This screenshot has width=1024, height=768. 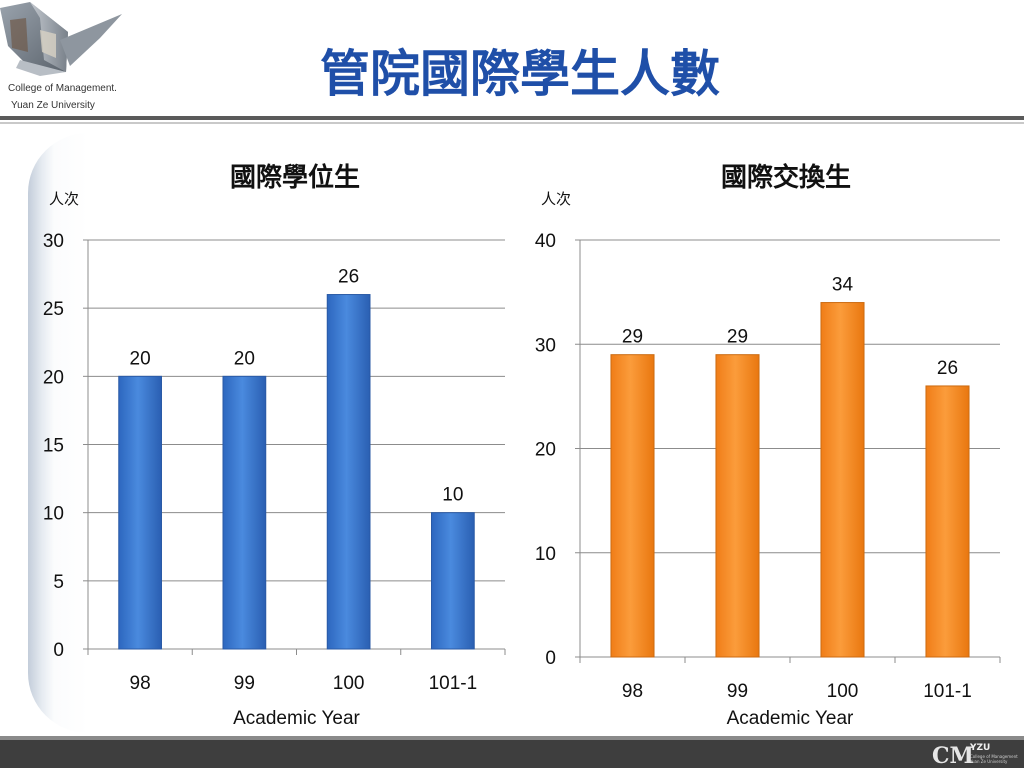 What do you see at coordinates (61, 39) in the screenshot?
I see `building-logo-icon` at bounding box center [61, 39].